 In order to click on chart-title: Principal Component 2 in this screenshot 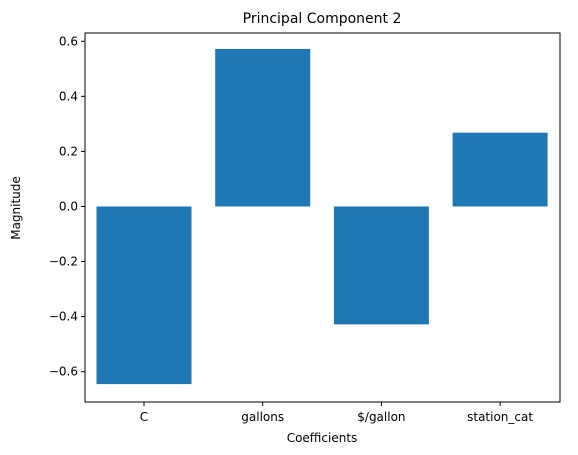, I will do `click(322, 19)`.